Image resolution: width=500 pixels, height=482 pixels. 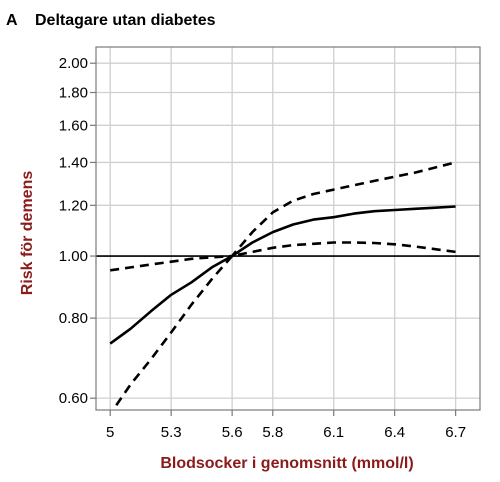 What do you see at coordinates (171, 432) in the screenshot?
I see `x-tick-label: 5.3` at bounding box center [171, 432].